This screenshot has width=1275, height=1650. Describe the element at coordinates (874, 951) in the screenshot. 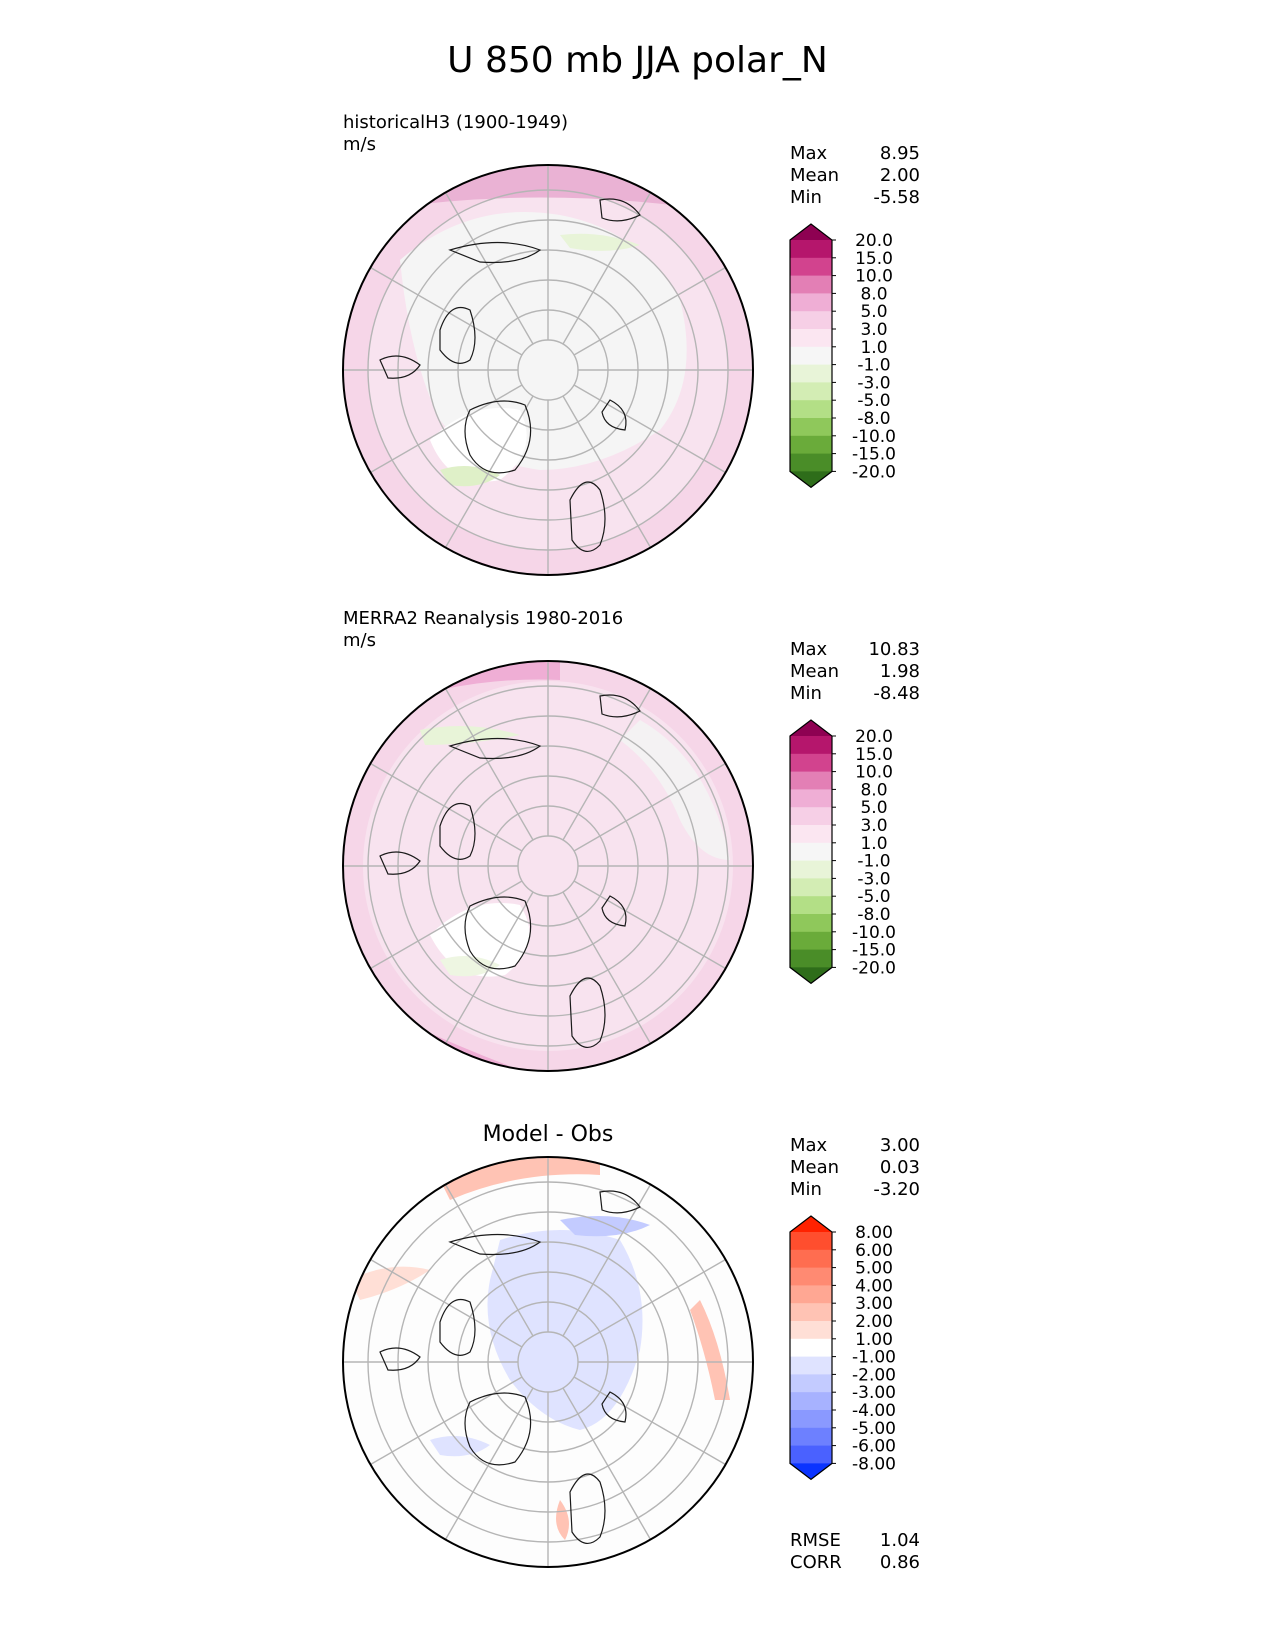

I see `colorbar2-tick-label: -15.0` at that location.